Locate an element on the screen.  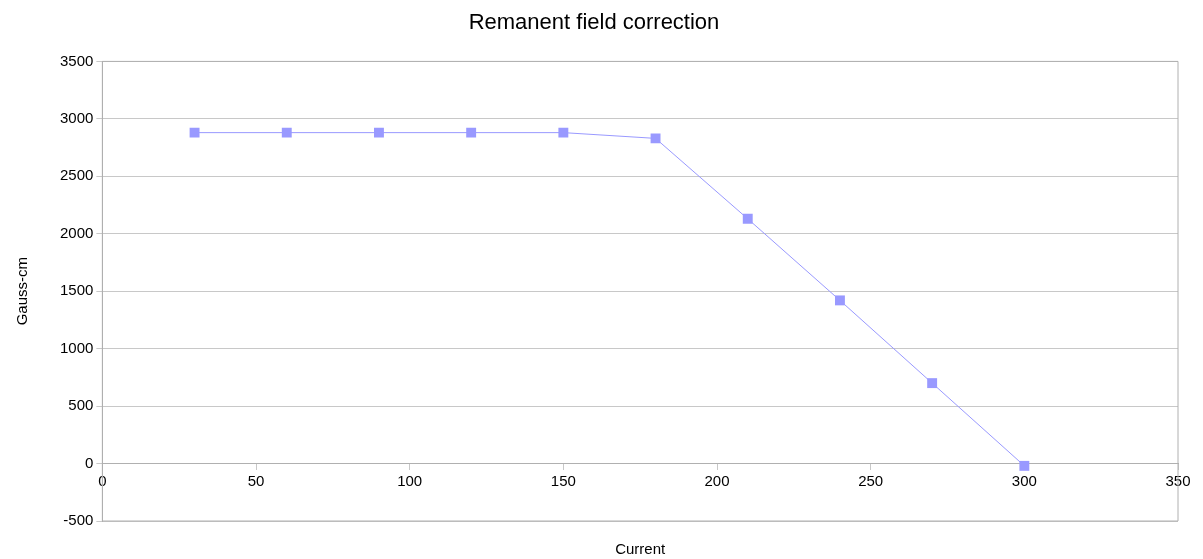
y-tick-label: 1000 is located at coordinates (76, 347).